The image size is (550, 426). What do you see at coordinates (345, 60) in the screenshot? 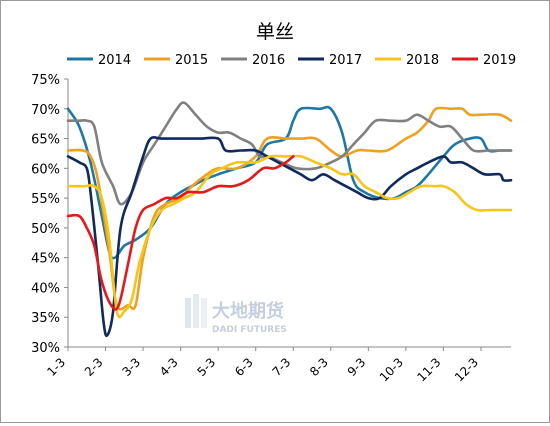
I see `legend-label-2017: 2017` at bounding box center [345, 60].